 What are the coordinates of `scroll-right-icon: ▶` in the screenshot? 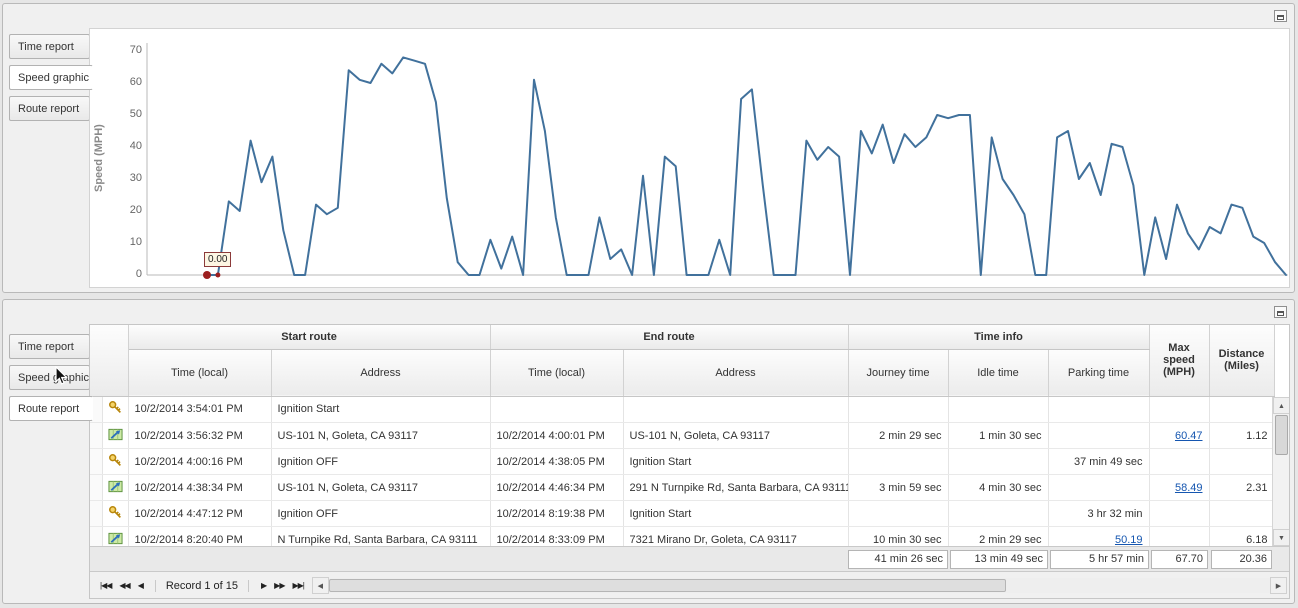 It's located at (1278, 585).